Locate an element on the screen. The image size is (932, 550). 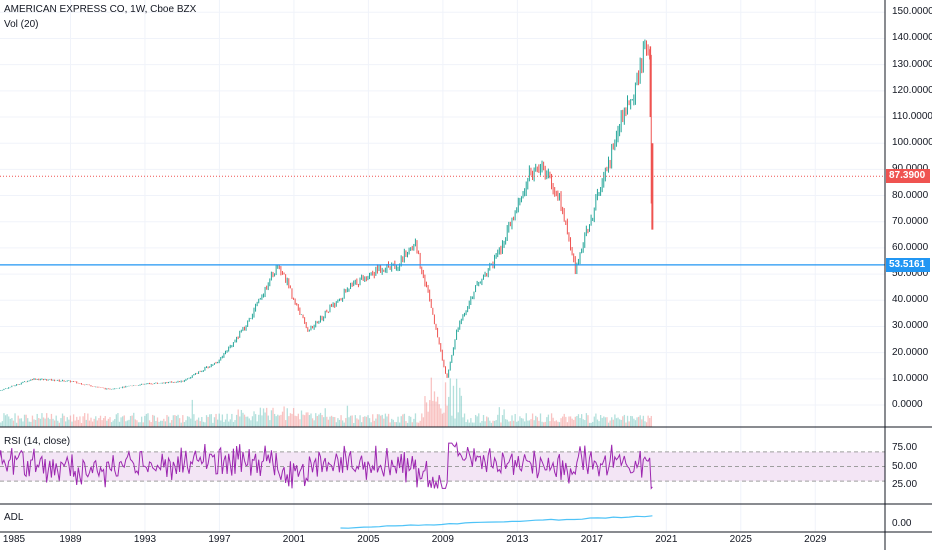
time-tick-label: 2001 is located at coordinates (294, 539).